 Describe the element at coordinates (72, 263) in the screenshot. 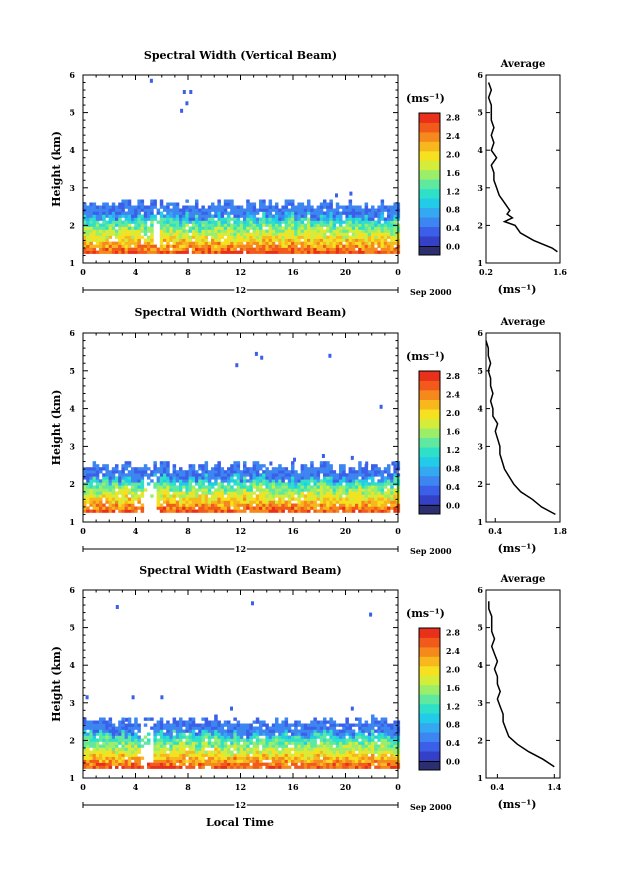

I see `y-tick-label: 1` at that location.